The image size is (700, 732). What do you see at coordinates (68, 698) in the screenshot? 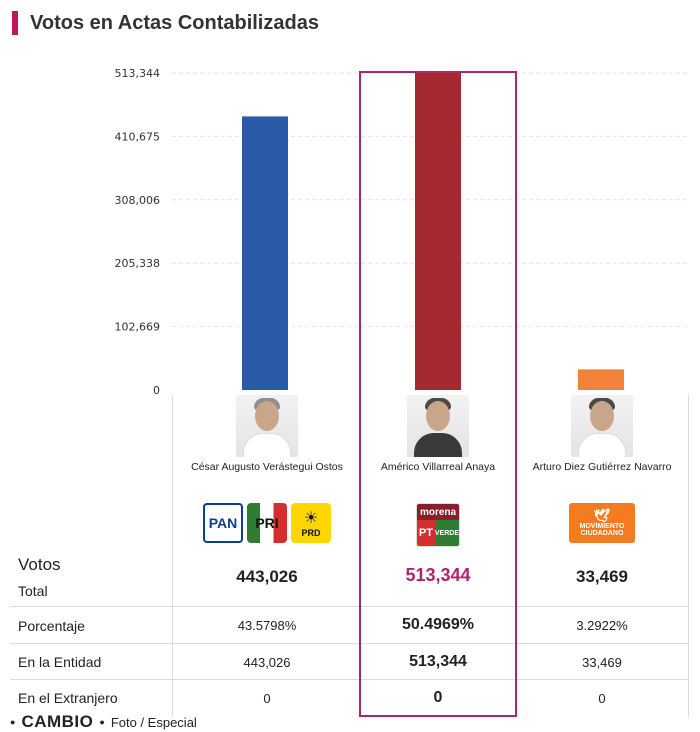
I see `row-label: En el Extranjero` at bounding box center [68, 698].